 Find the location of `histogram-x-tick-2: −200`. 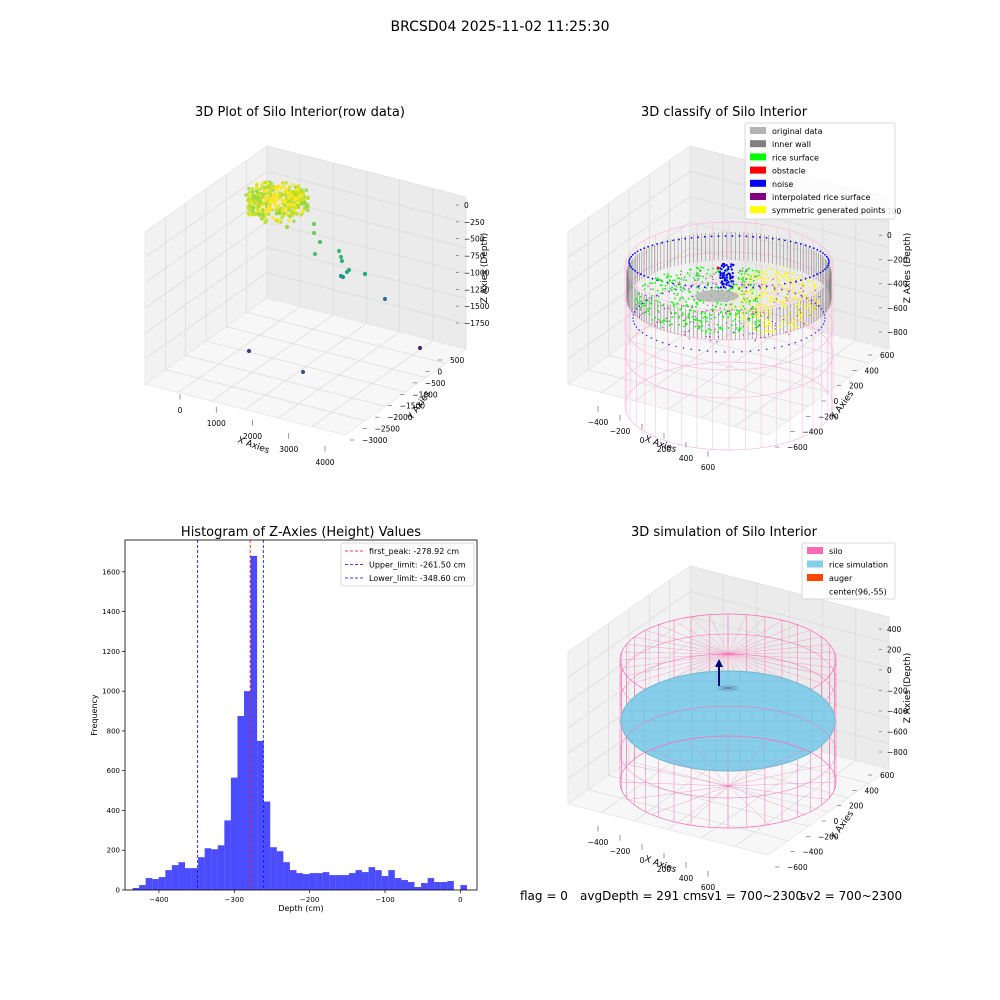

histogram-x-tick-2: −200 is located at coordinates (309, 900).